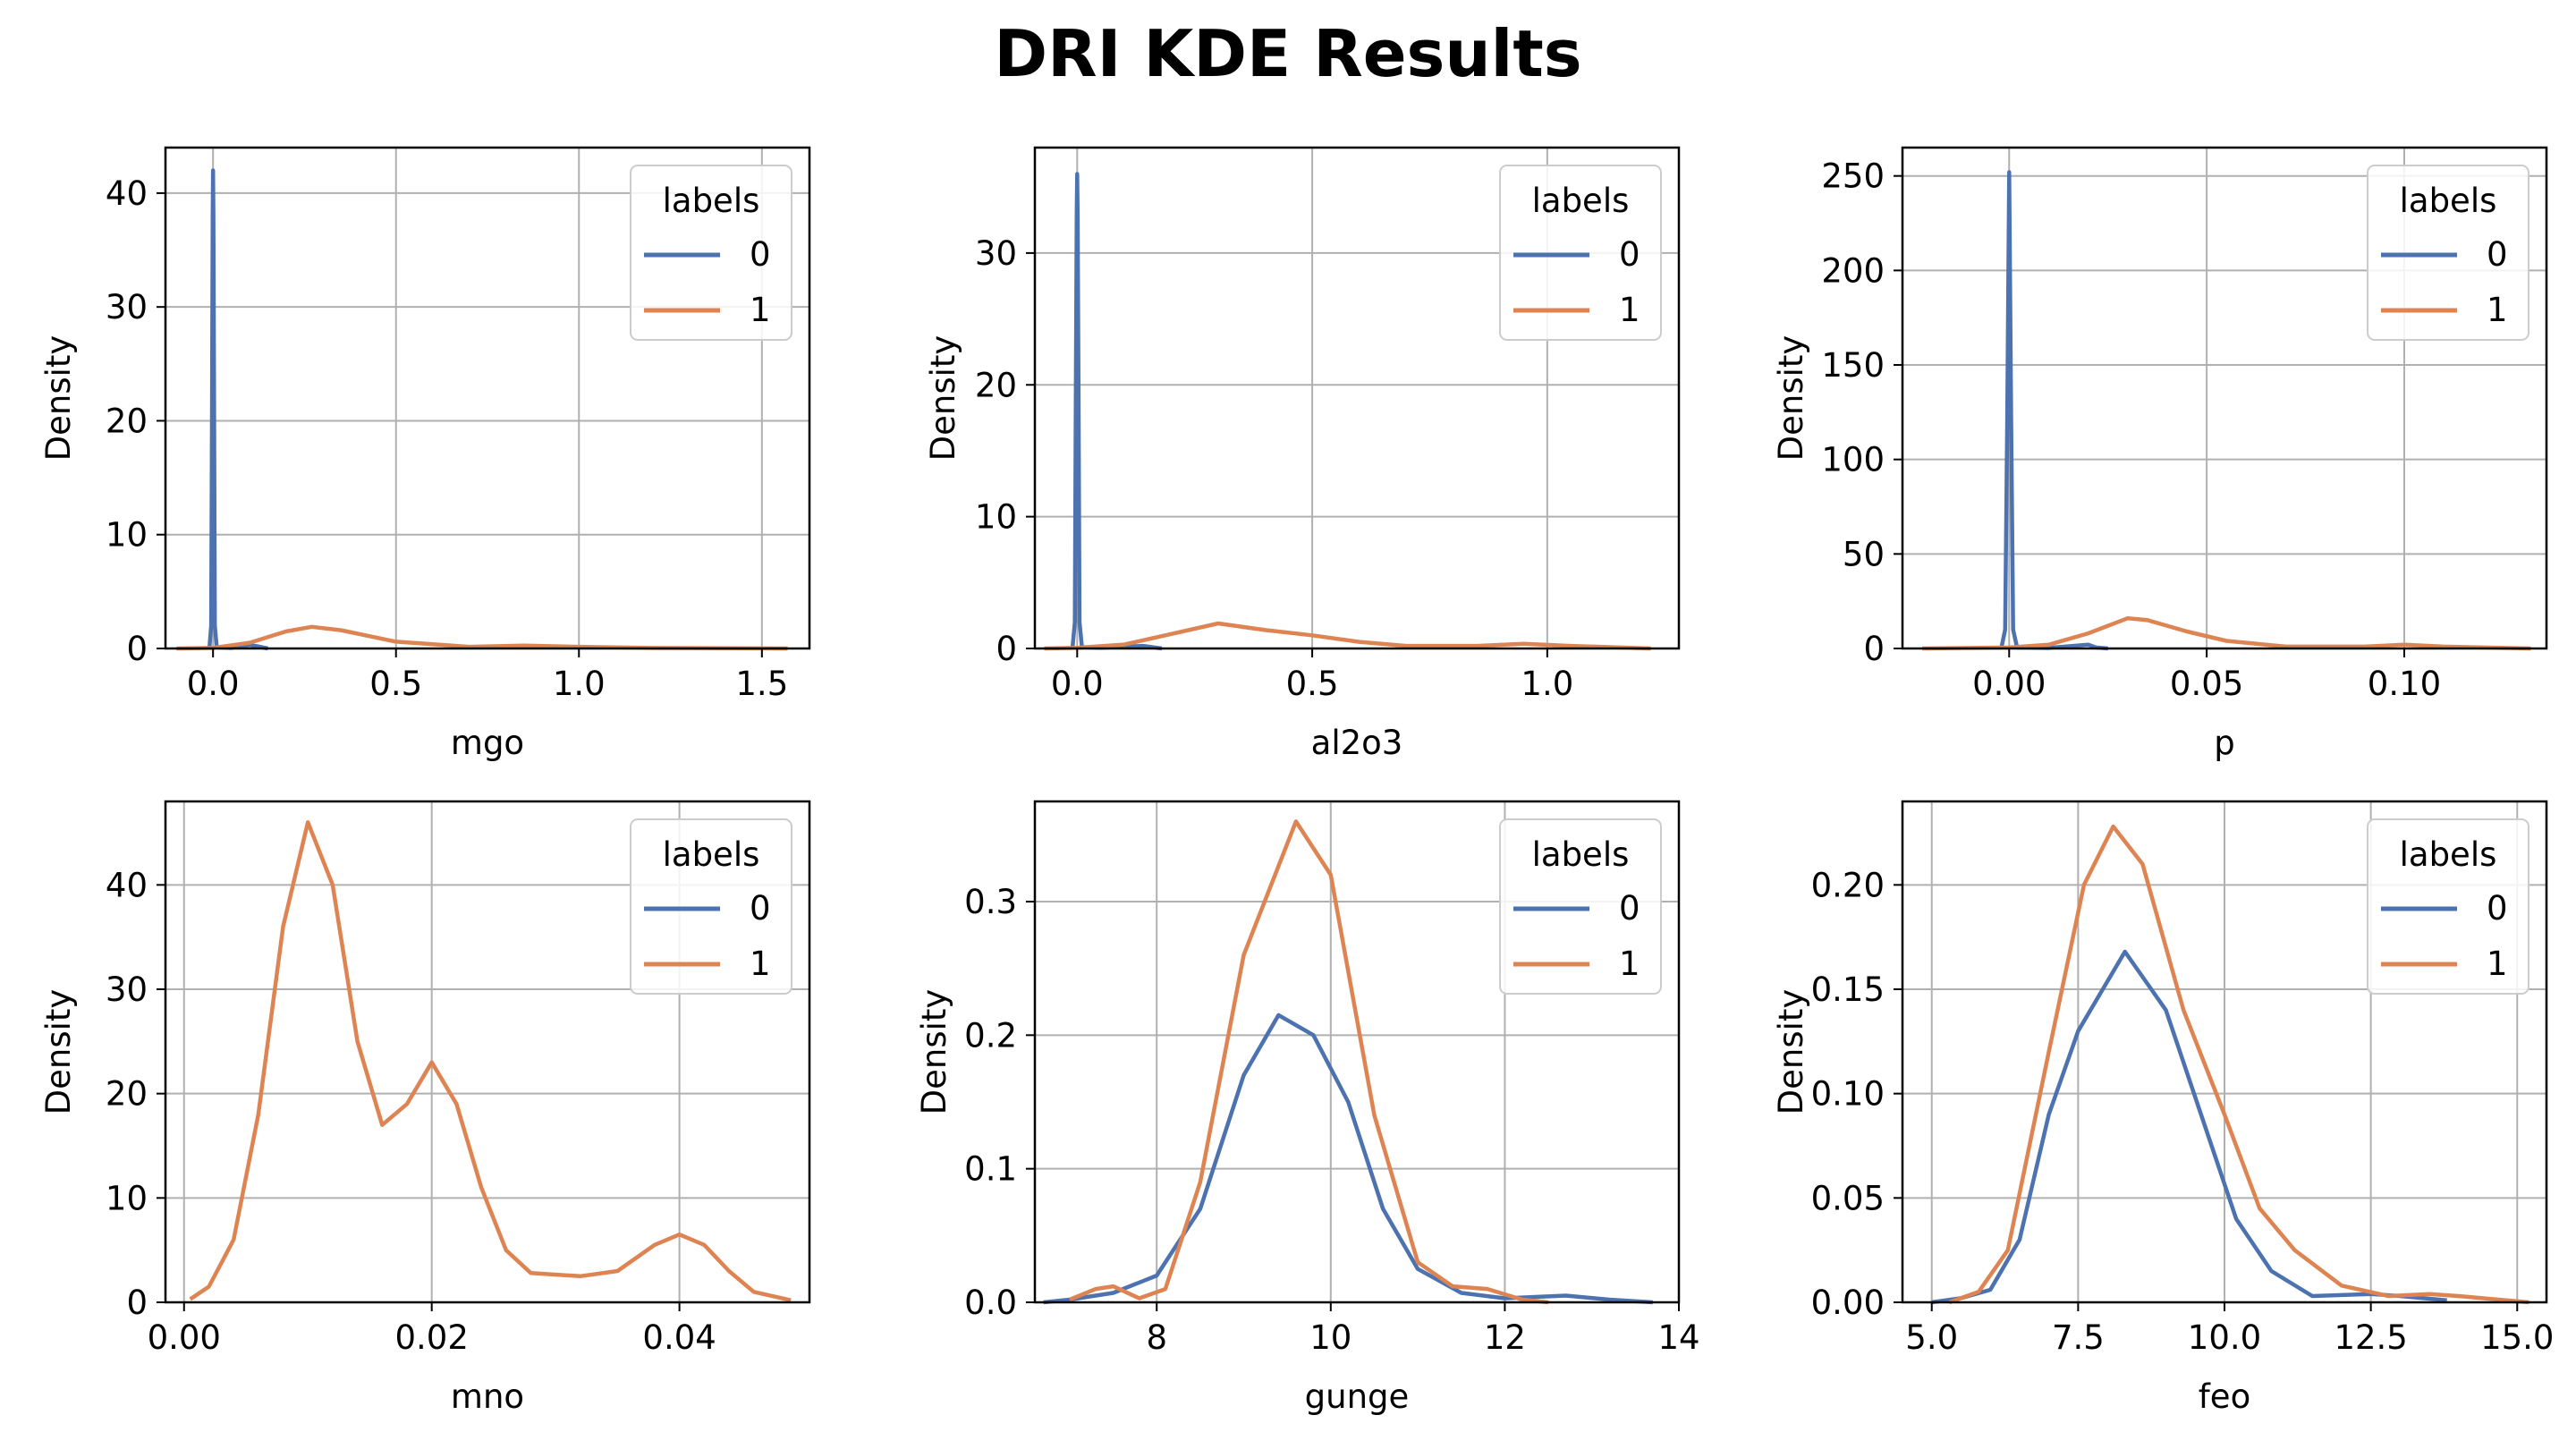 The height and width of the screenshot is (1449, 2576). I want to click on y-tick-label: 0.15, so click(1848, 989).